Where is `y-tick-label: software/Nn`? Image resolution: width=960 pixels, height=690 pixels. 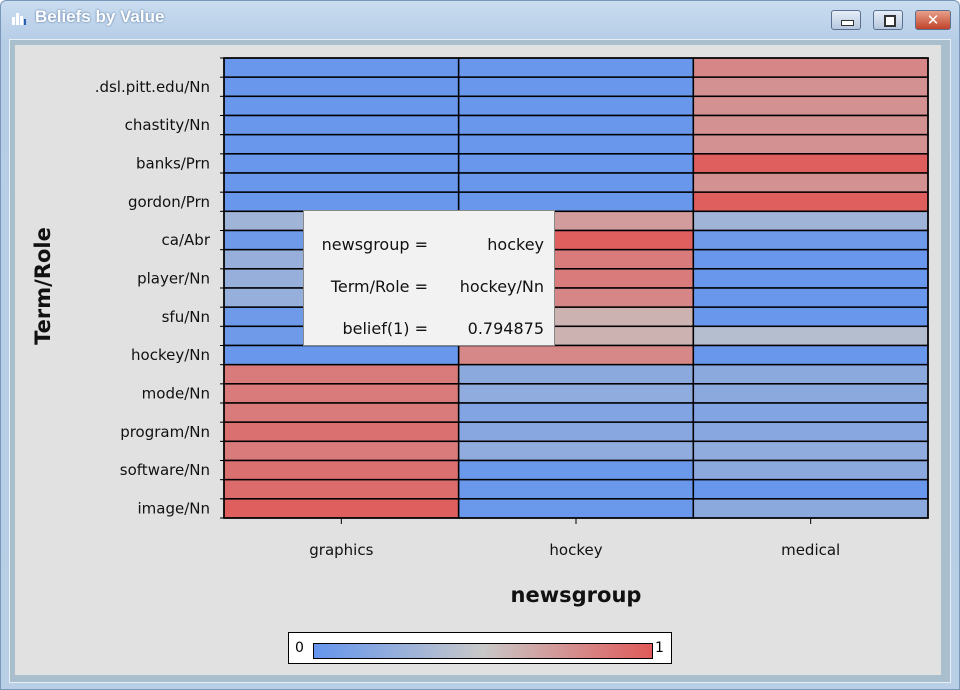
y-tick-label: software/Nn is located at coordinates (165, 470).